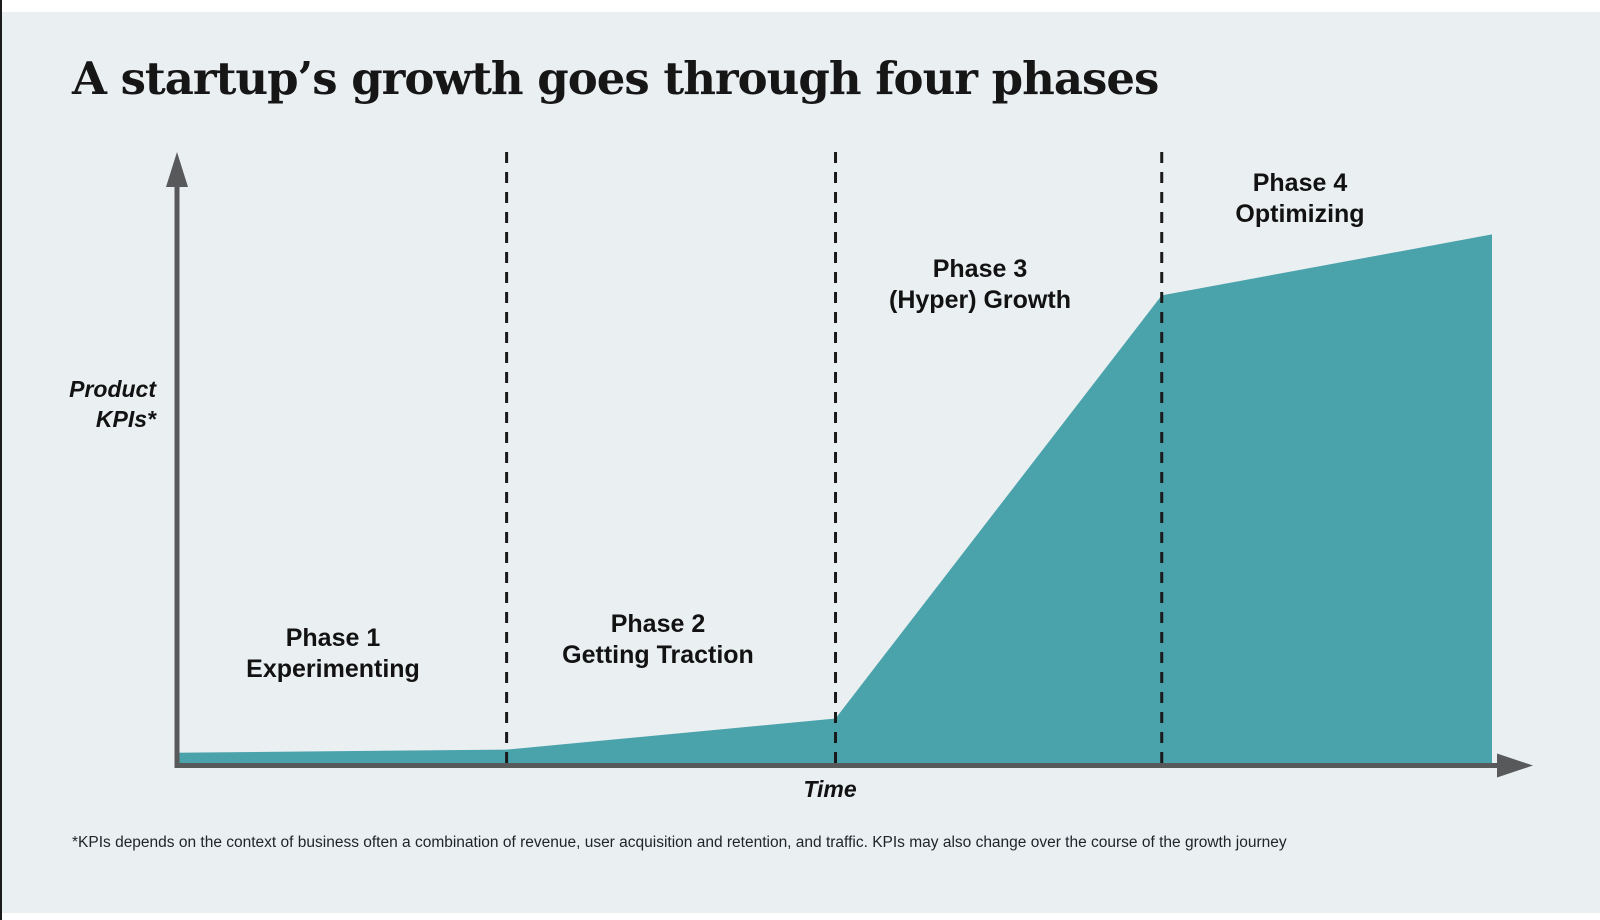 The width and height of the screenshot is (1600, 920). What do you see at coordinates (1300, 199) in the screenshot?
I see `phase-label: Phase 4 Optimizing` at bounding box center [1300, 199].